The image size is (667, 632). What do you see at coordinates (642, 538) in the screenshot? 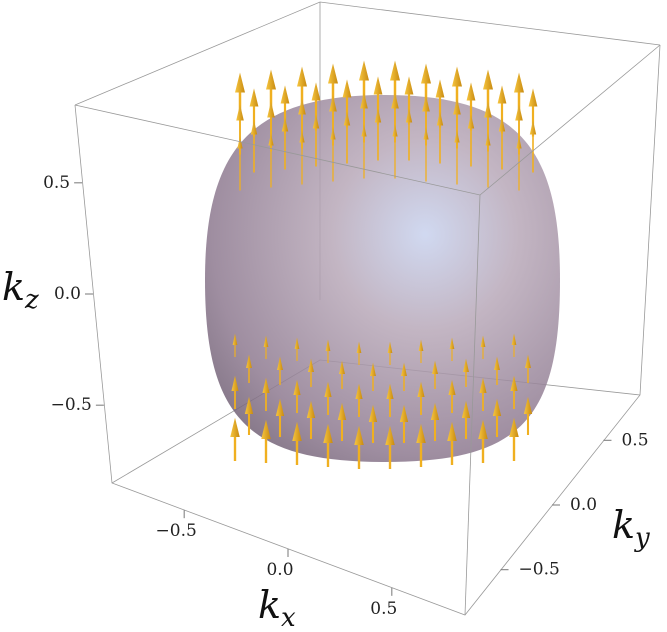
I see `y-label-sub: y` at bounding box center [642, 538].